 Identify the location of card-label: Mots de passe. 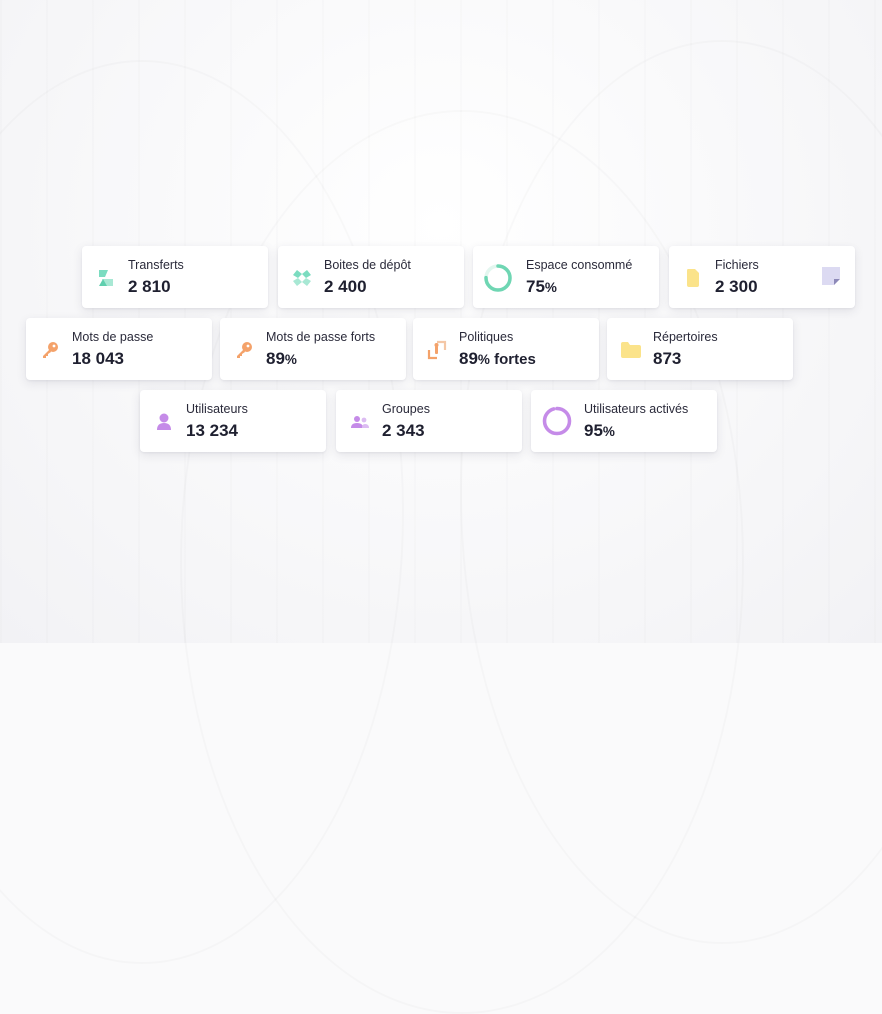
(113, 337).